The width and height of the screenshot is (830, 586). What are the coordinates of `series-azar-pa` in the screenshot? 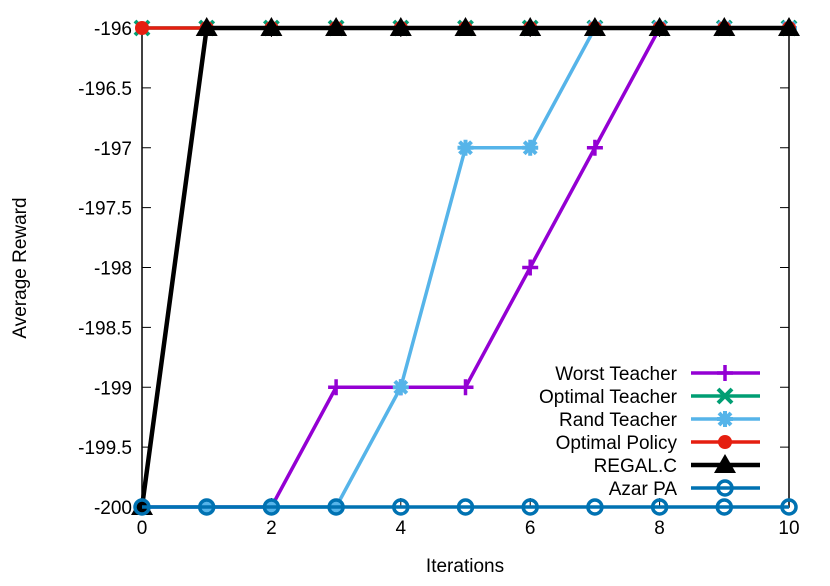 It's located at (465, 507).